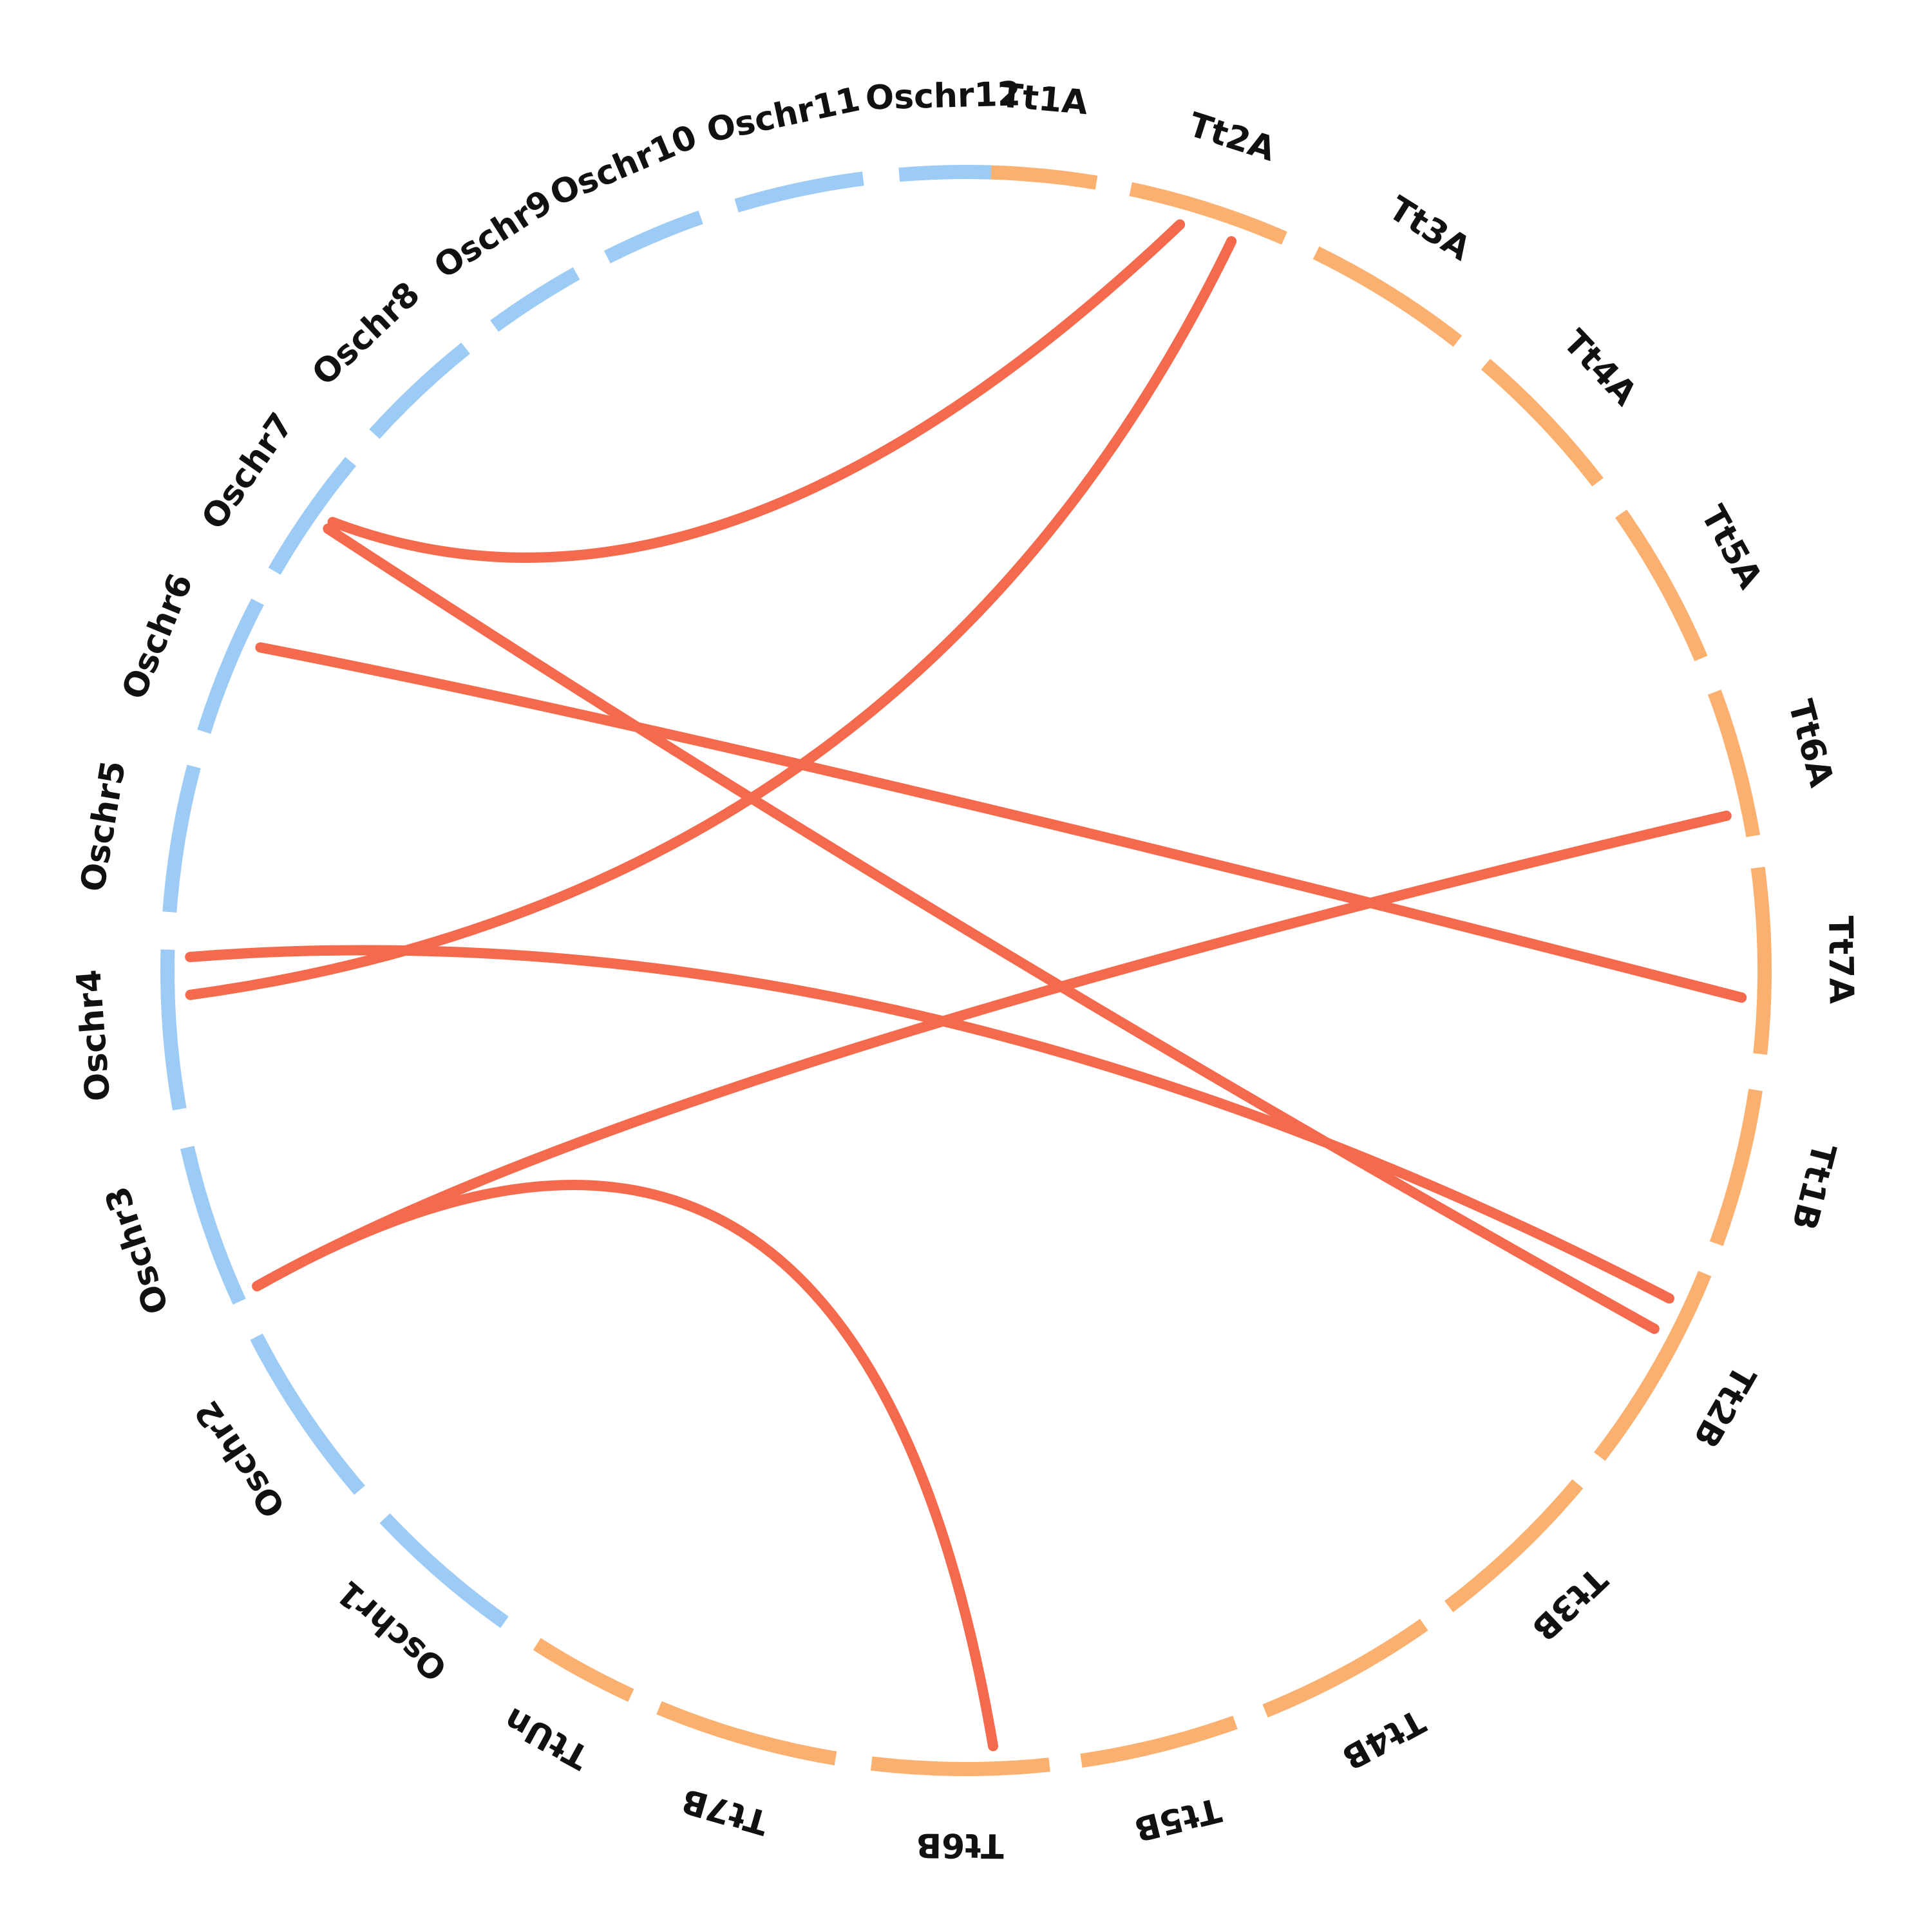  Describe the element at coordinates (583, 1670) in the screenshot. I see `chromosome-segment-ttun` at that location.